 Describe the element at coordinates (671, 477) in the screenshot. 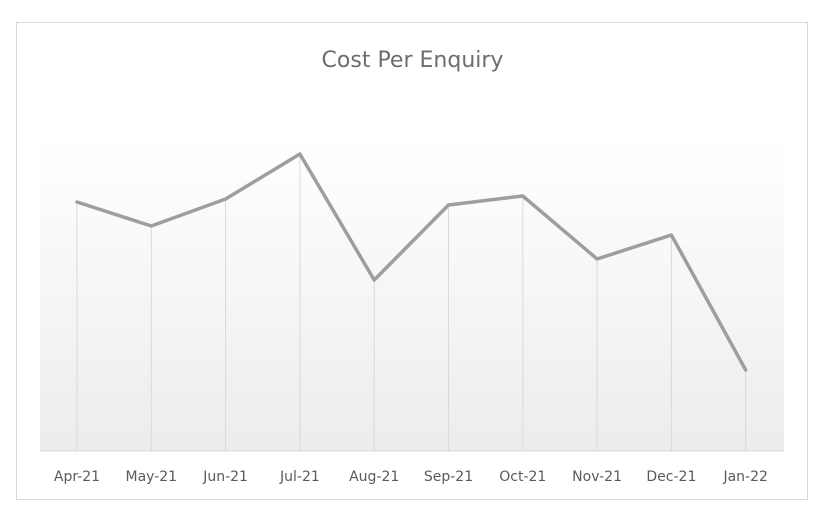

I see `x-tick-label: Dec-21` at that location.